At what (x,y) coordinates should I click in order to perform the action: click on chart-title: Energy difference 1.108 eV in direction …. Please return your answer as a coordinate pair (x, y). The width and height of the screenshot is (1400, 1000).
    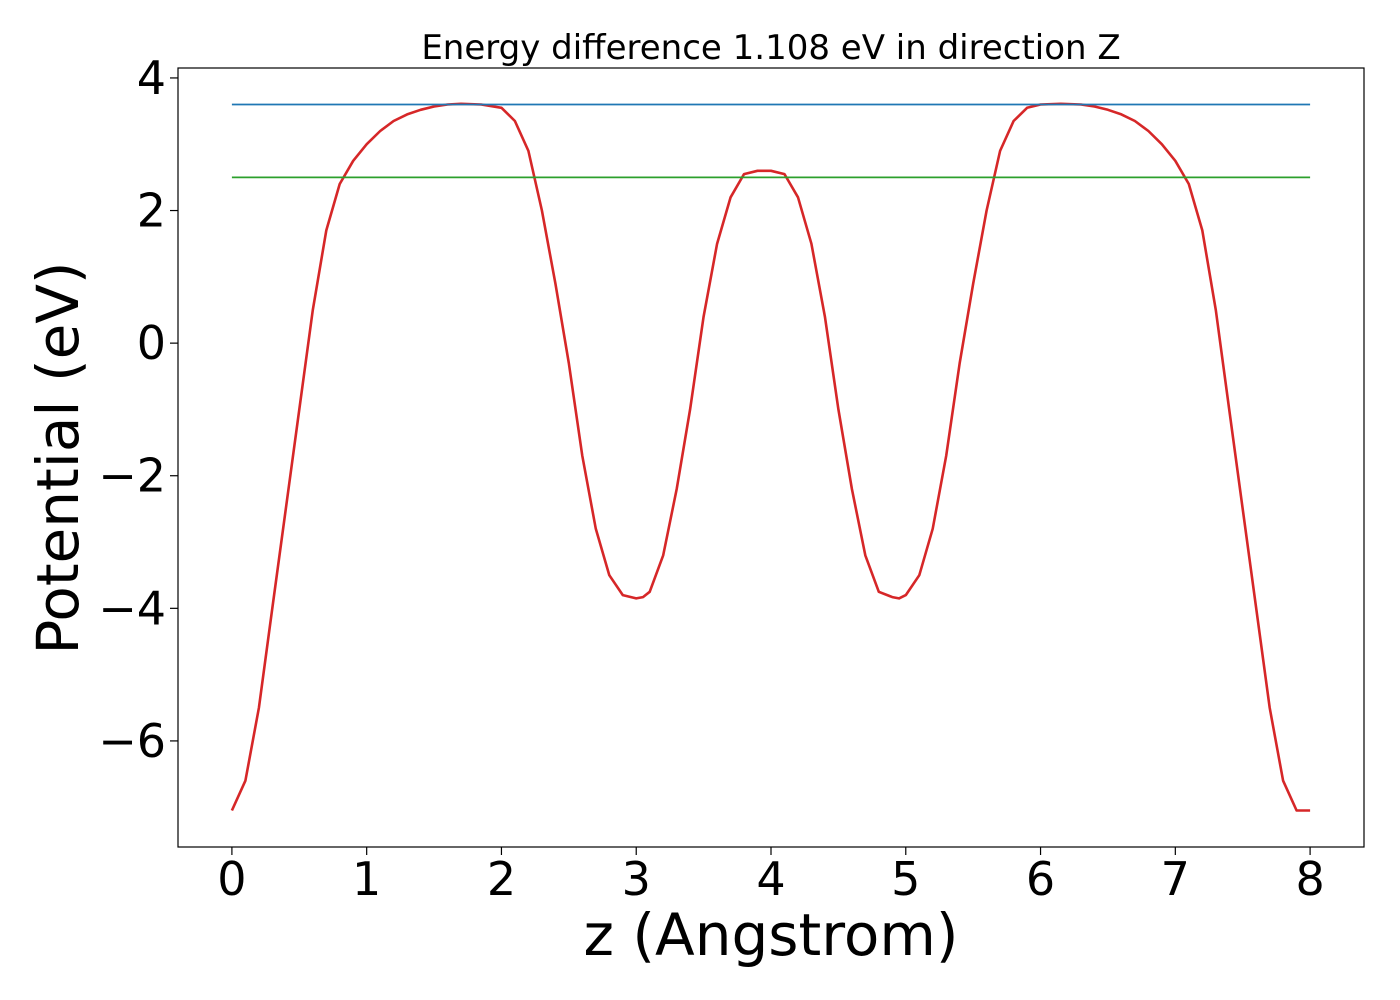
    Looking at the image, I should click on (770, 48).